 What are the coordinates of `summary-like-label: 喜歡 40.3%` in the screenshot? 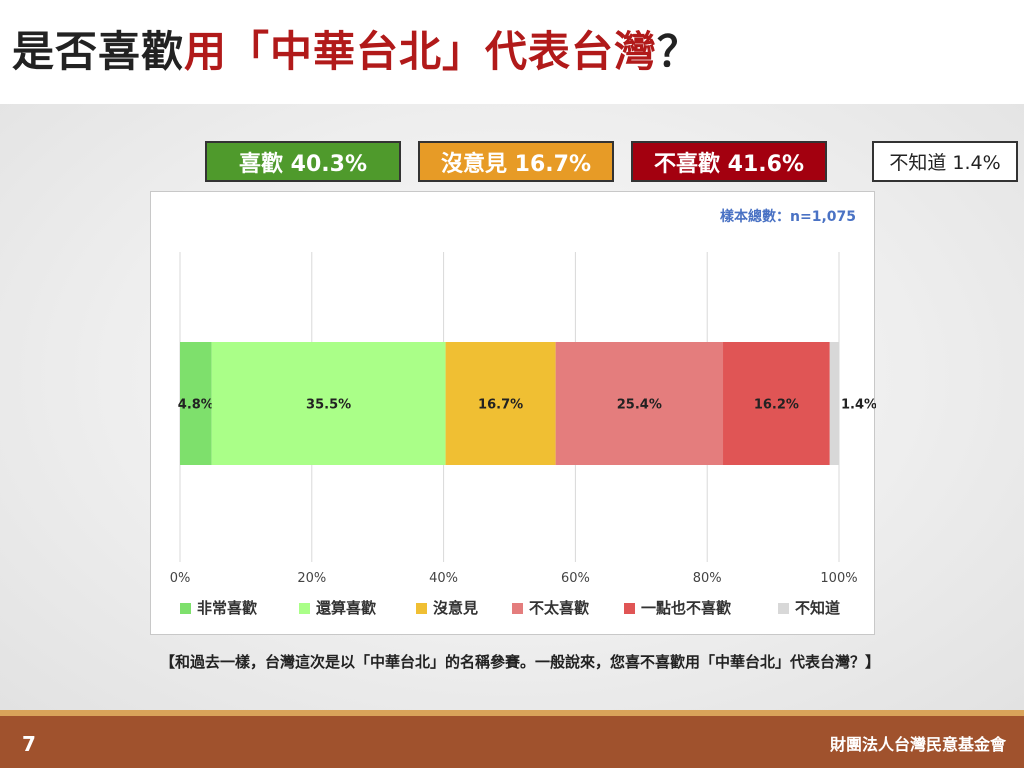 It's located at (303, 164).